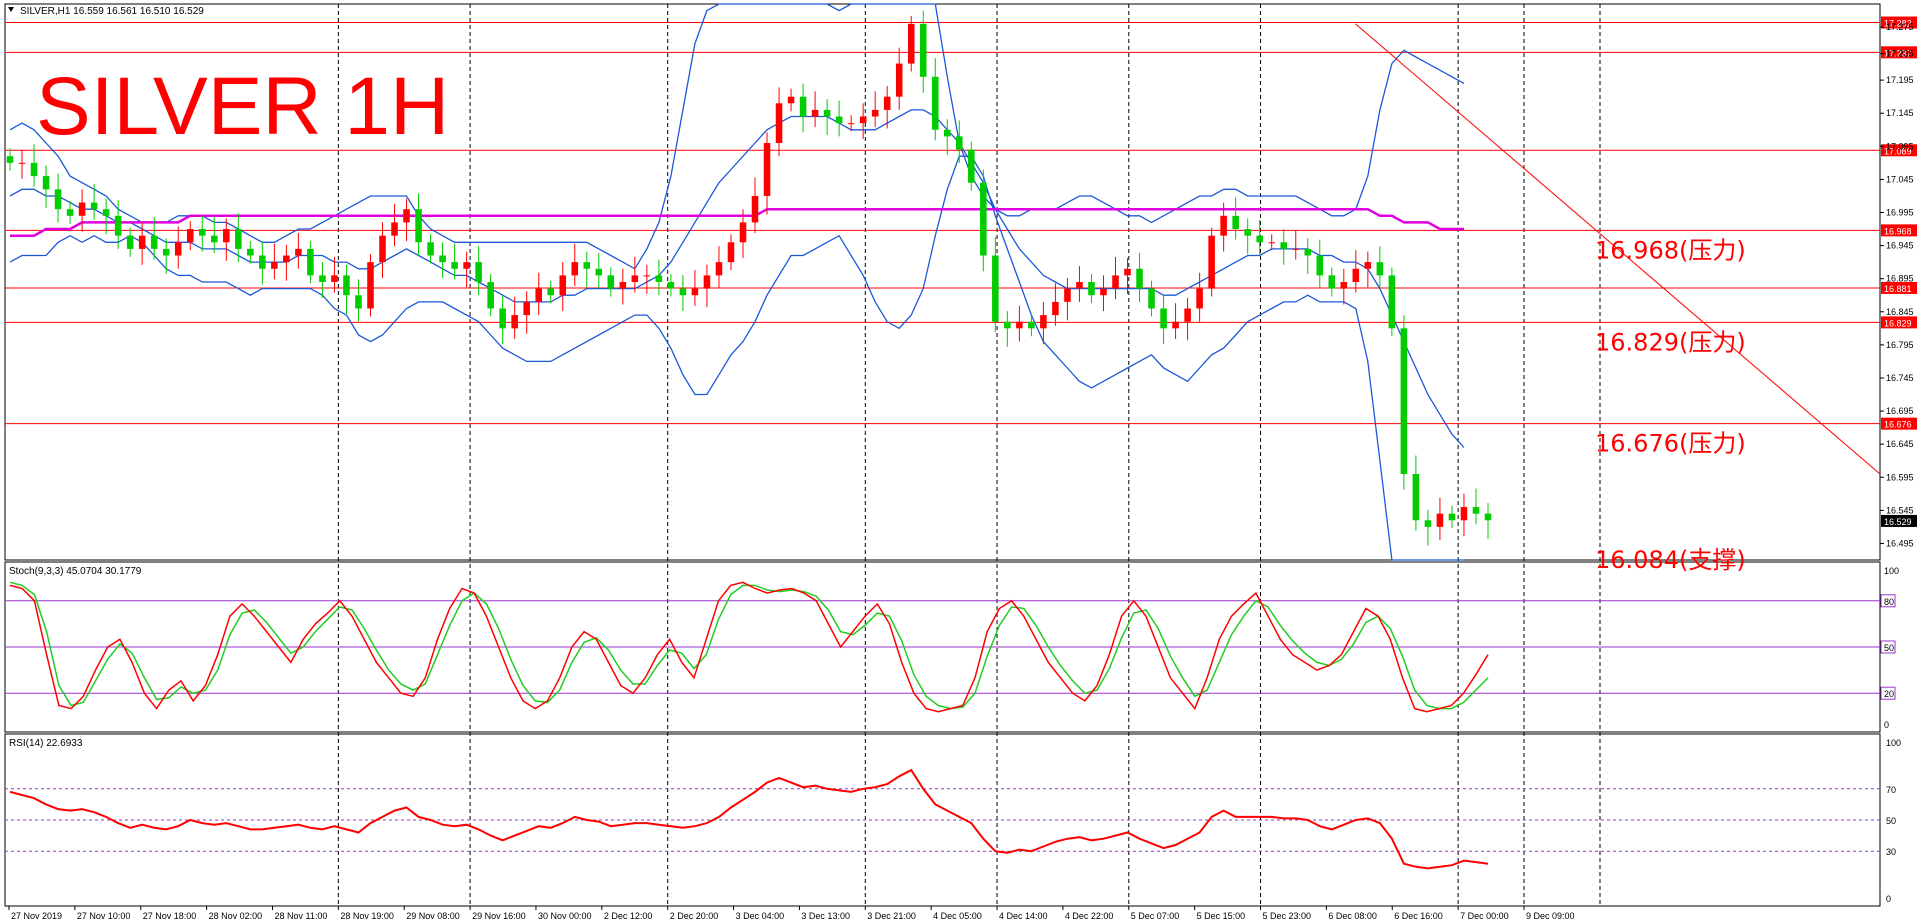  What do you see at coordinates (1888, 899) in the screenshot?
I see `rsi-axis-label: 0` at bounding box center [1888, 899].